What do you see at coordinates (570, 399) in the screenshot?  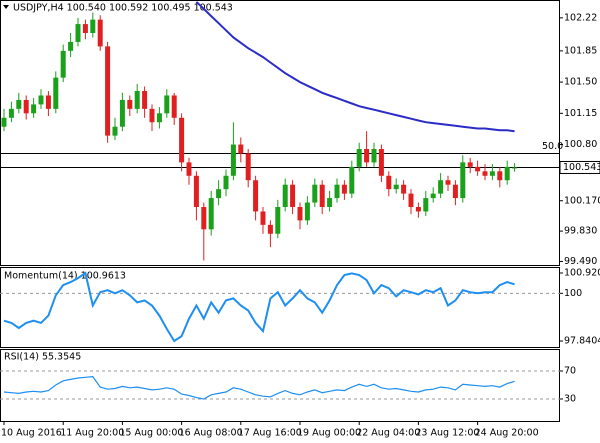 I see `y-tick-label: 30` at bounding box center [570, 399].